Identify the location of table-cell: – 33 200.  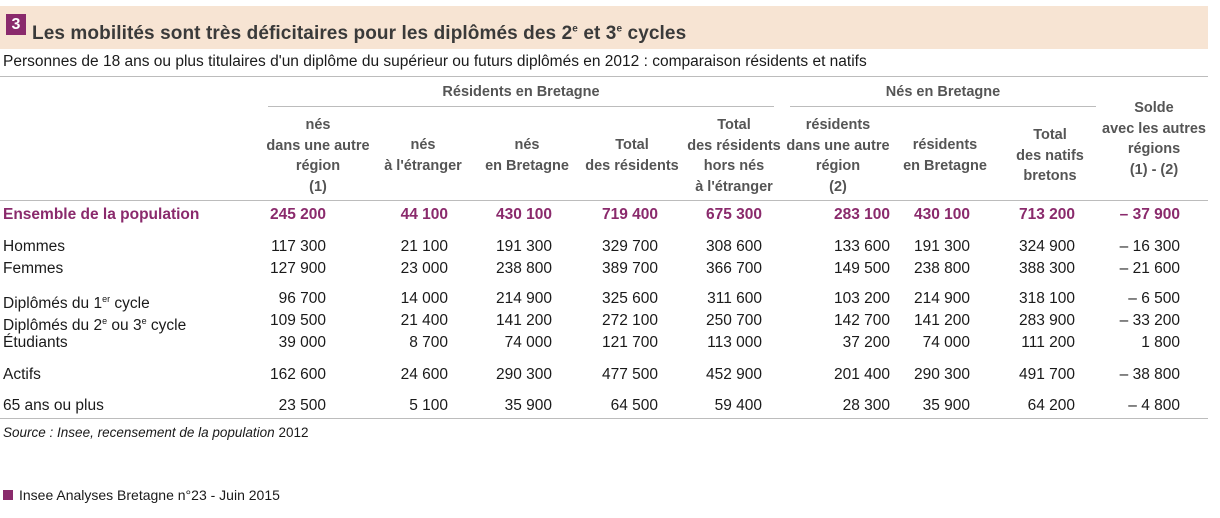
(1149, 320).